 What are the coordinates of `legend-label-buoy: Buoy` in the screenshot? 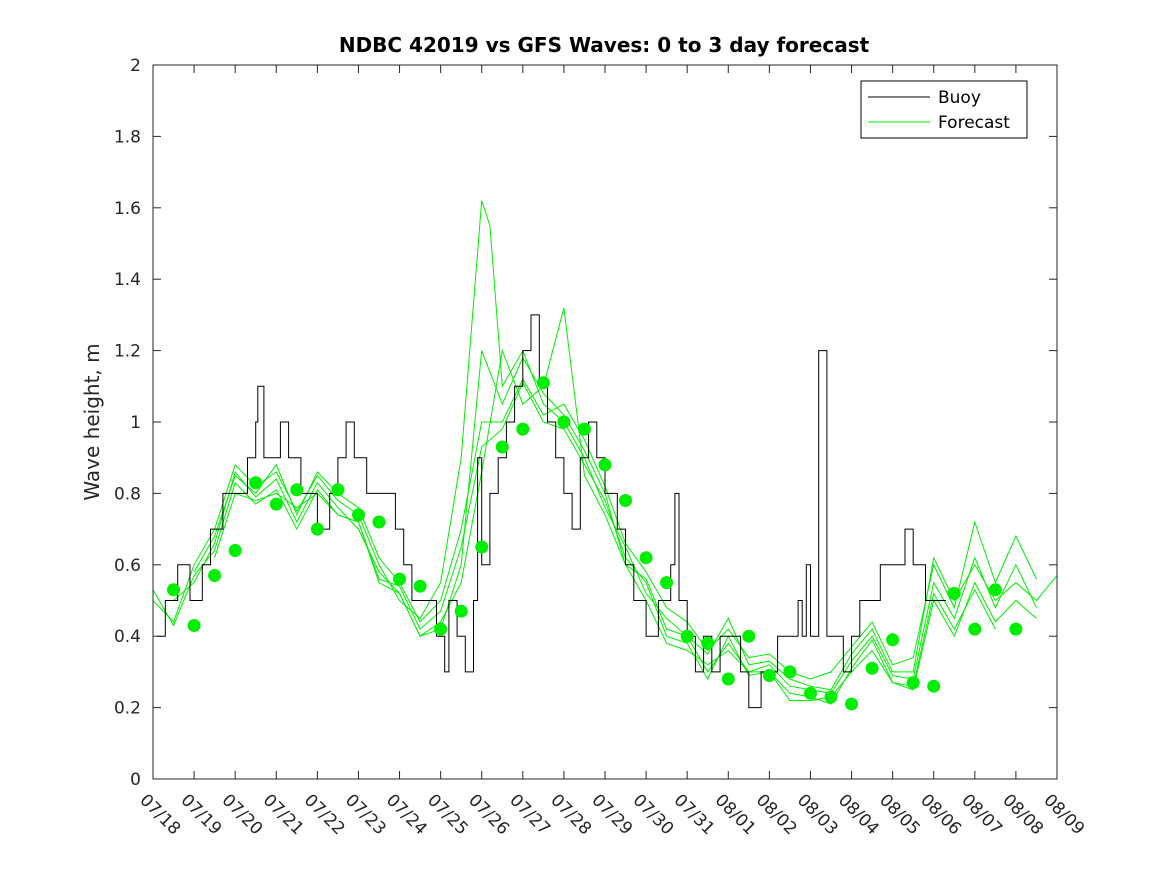 It's located at (959, 98).